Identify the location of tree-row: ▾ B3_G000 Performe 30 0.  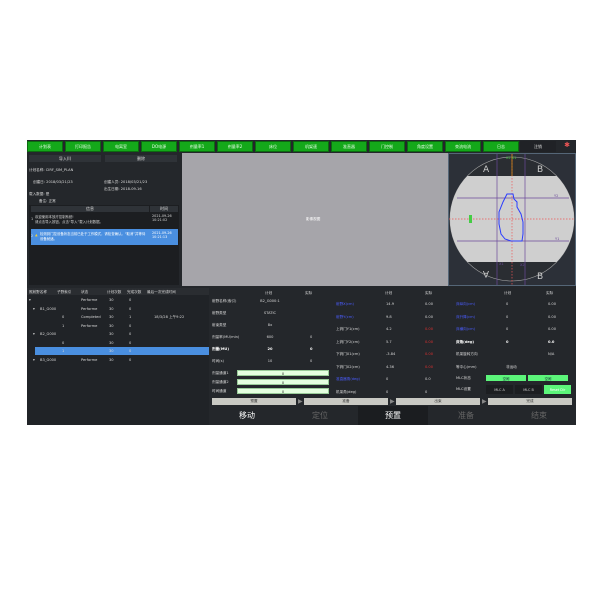
(118, 360).